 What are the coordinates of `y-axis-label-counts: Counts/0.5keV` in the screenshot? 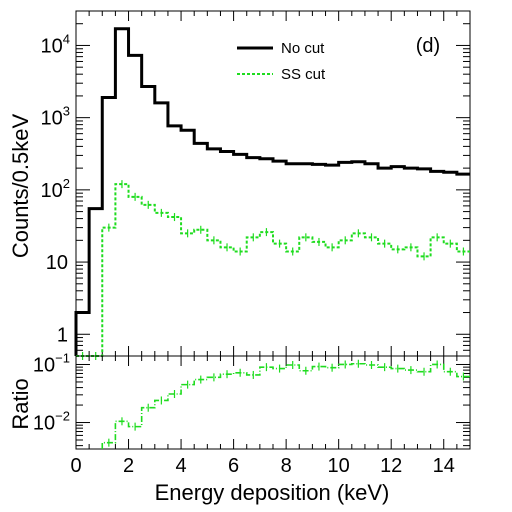 It's located at (20, 186).